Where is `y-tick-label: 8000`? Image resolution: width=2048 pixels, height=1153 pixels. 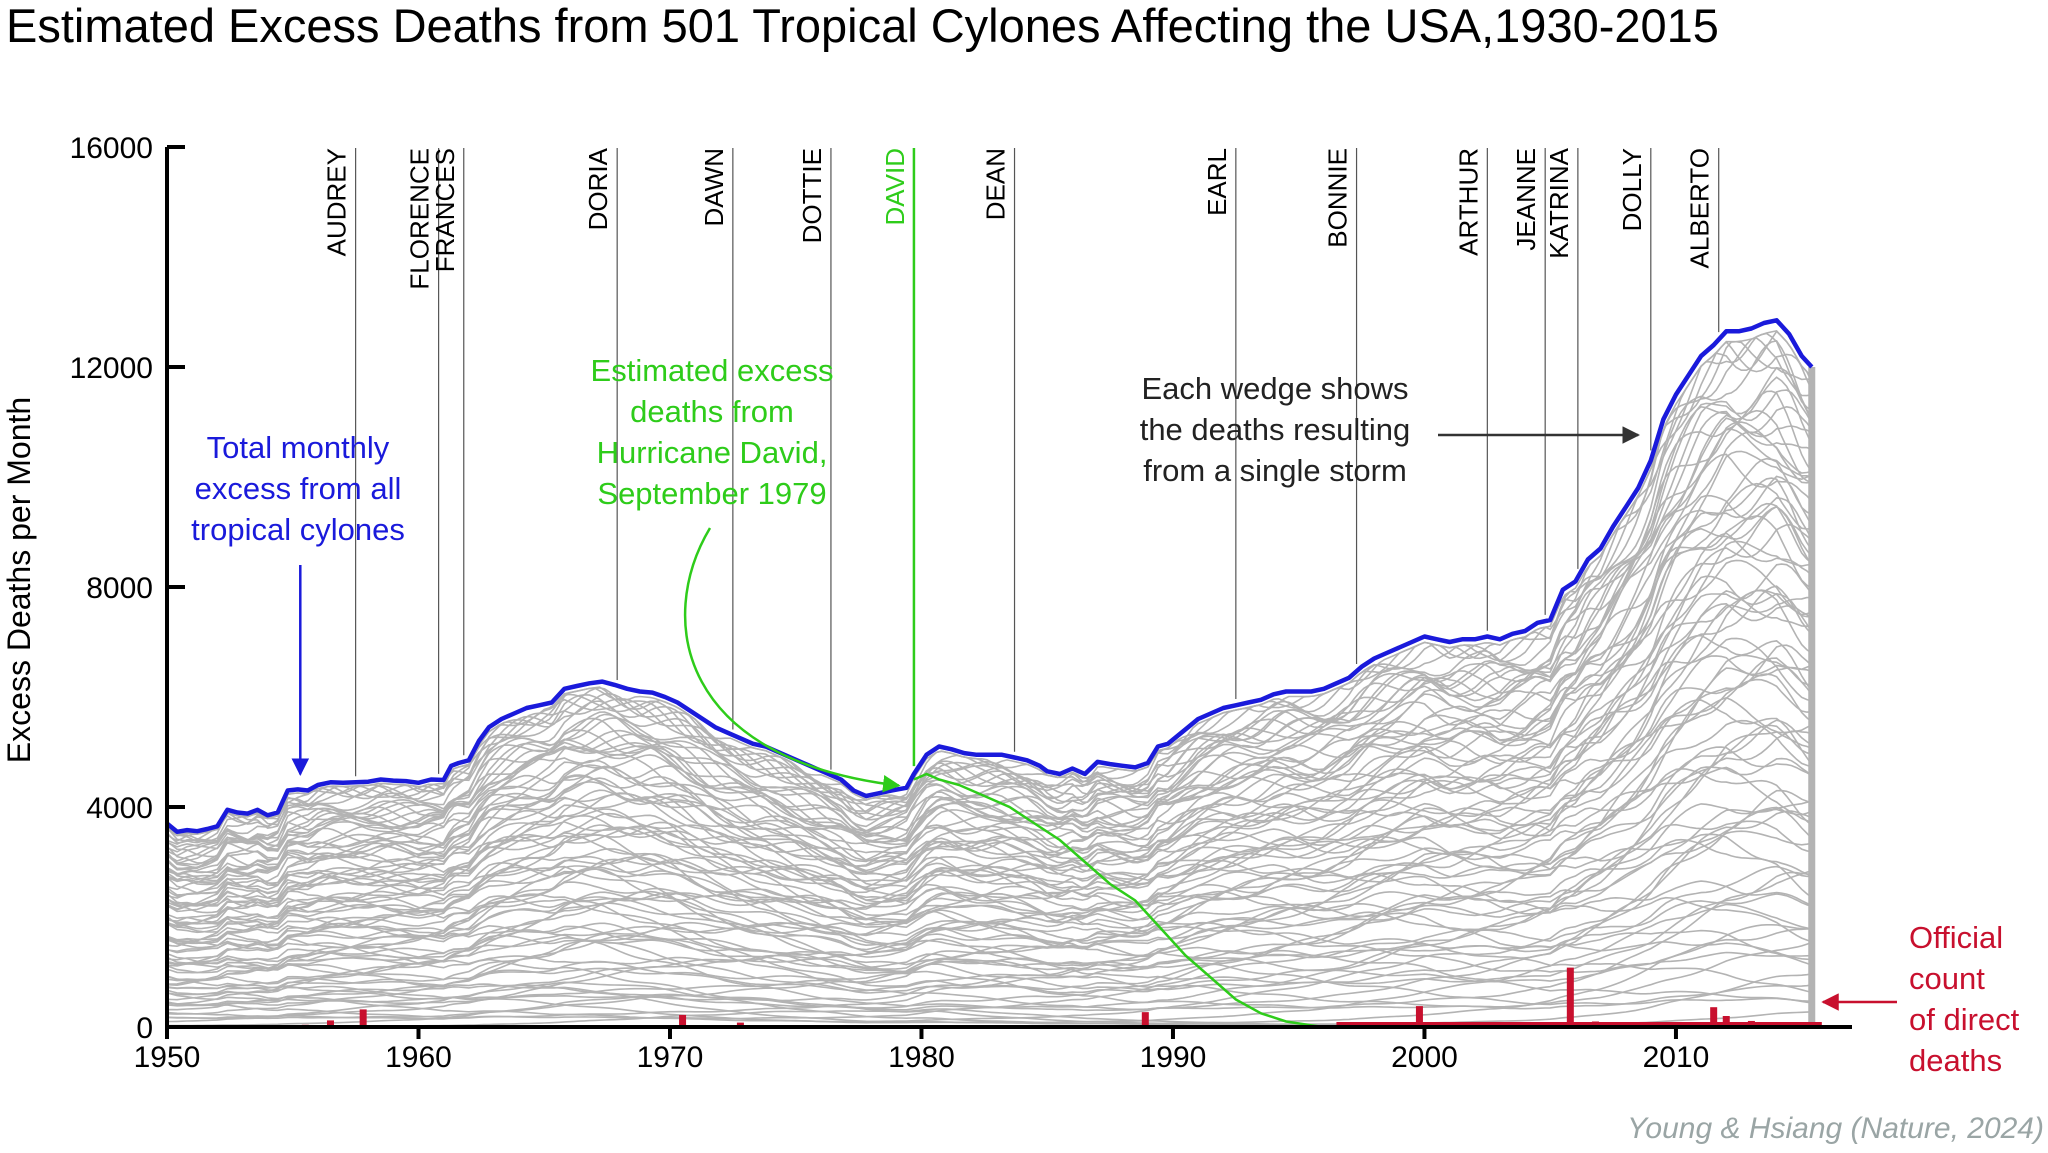 y-tick-label: 8000 is located at coordinates (119, 588).